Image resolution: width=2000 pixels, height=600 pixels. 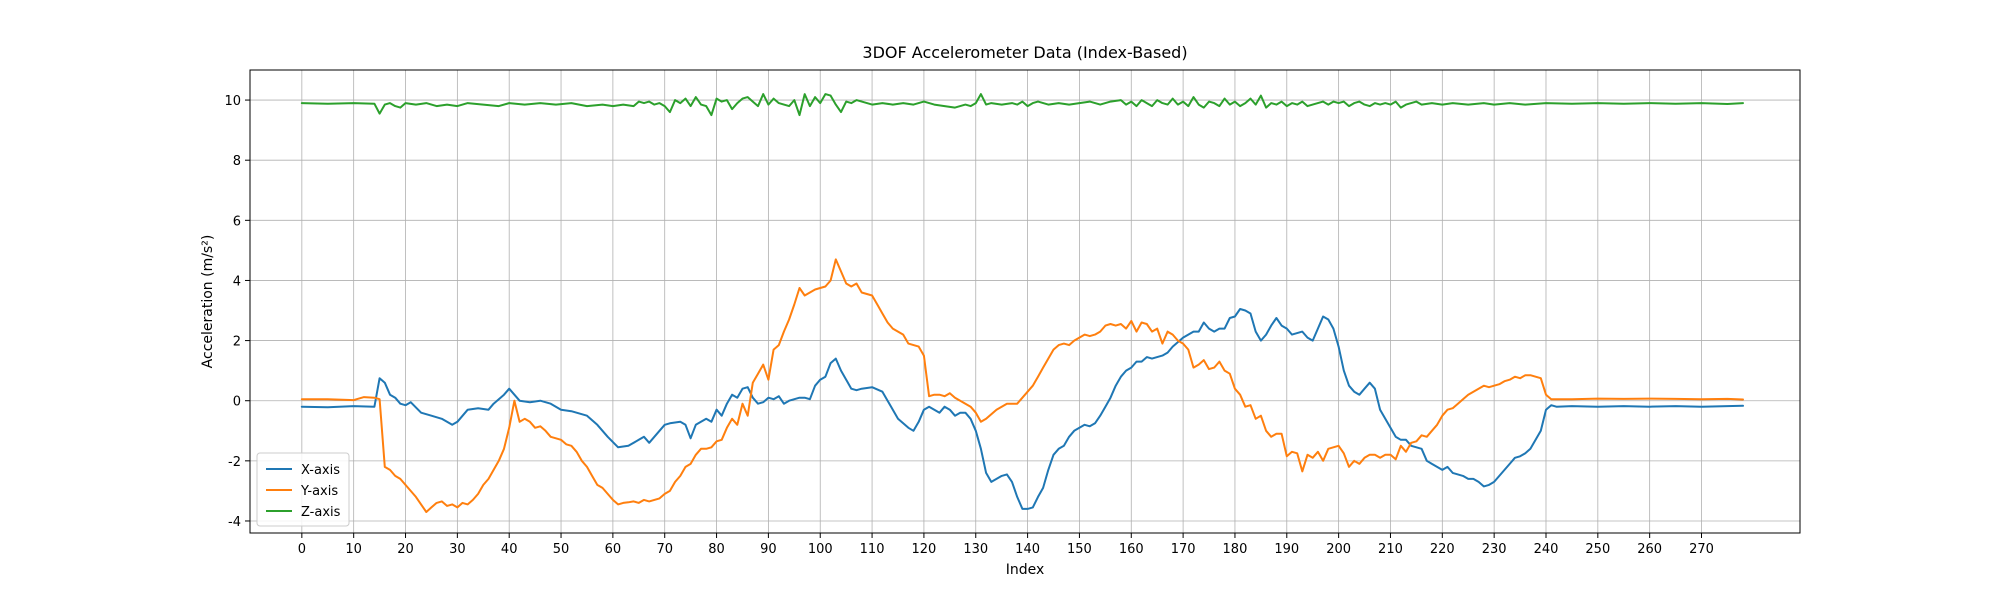 I want to click on x-tick-label: 140, so click(x=1027, y=549).